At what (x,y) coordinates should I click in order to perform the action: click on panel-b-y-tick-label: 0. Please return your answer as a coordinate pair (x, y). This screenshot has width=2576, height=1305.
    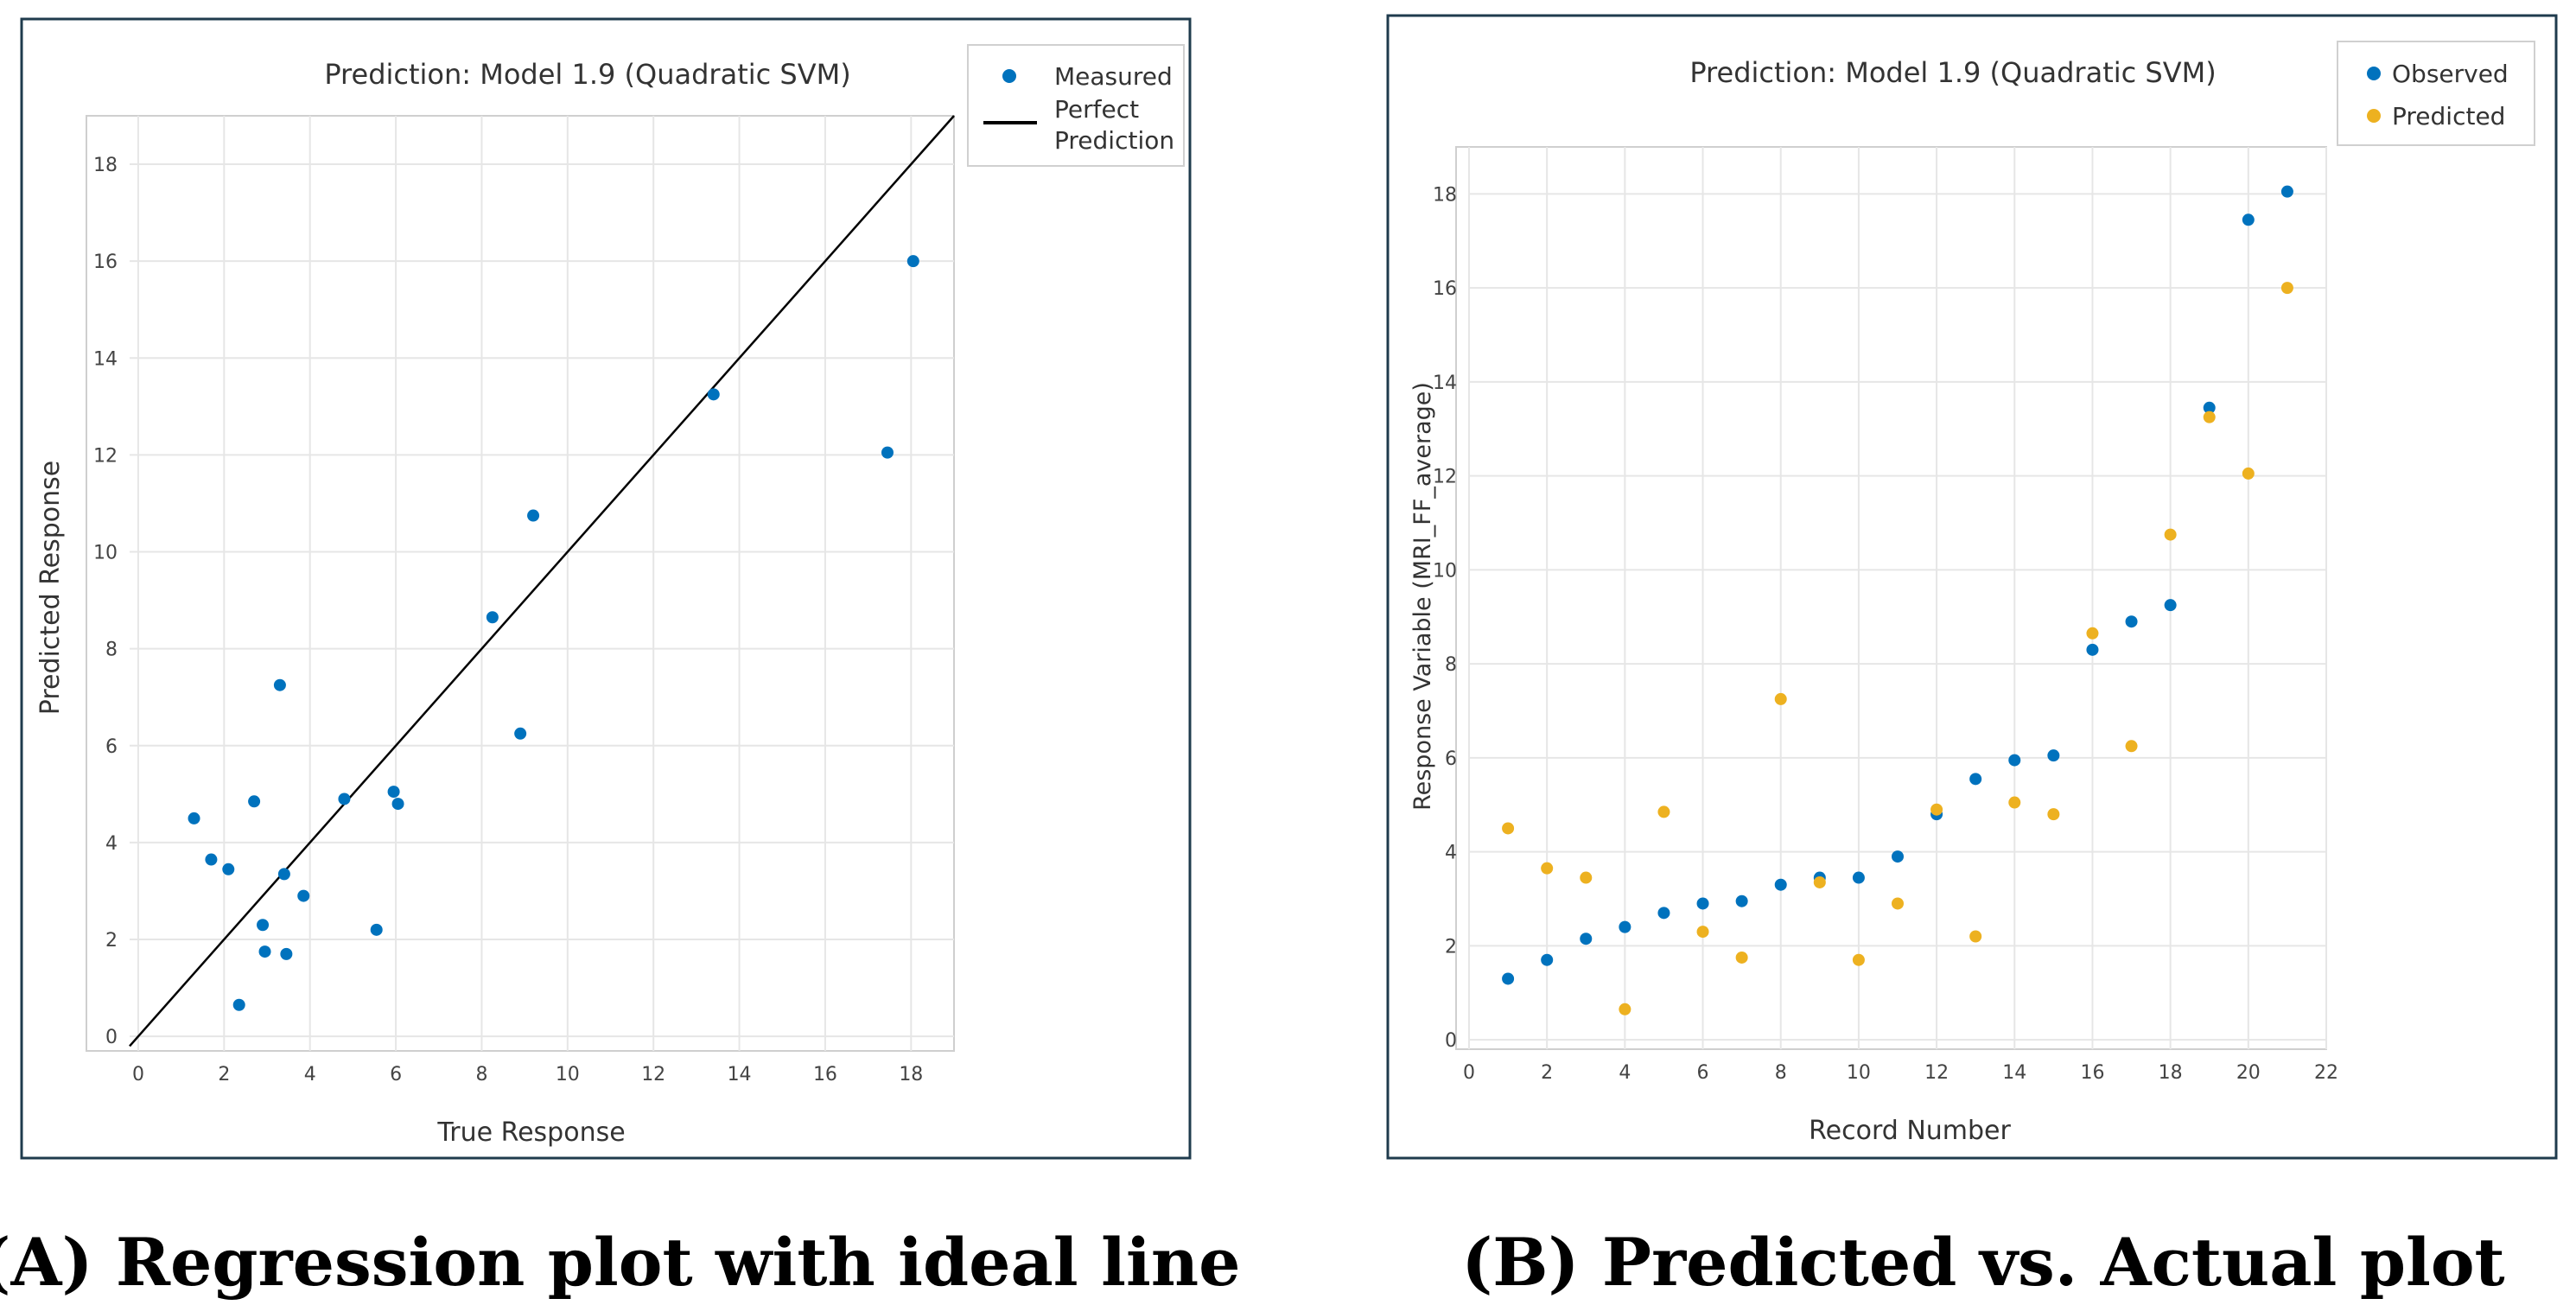
    Looking at the image, I should click on (1451, 1041).